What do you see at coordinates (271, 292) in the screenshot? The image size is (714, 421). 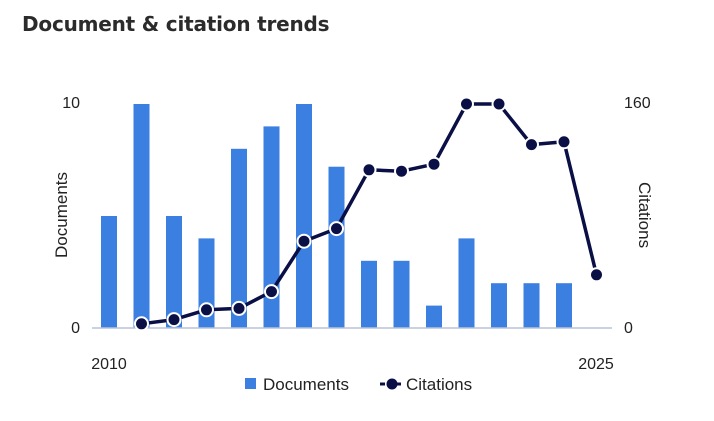 I see `point-citations-2015` at bounding box center [271, 292].